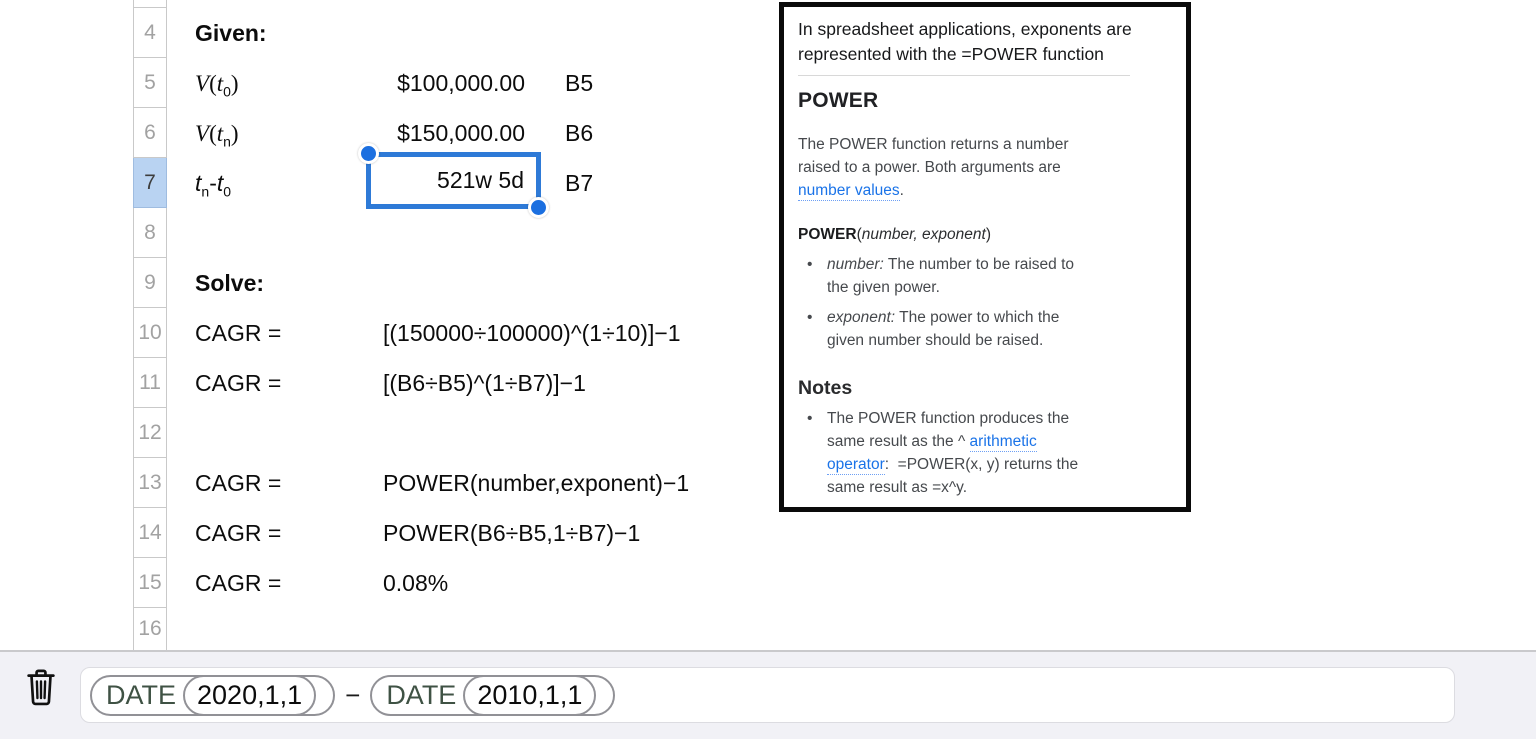  What do you see at coordinates (461, 83) in the screenshot?
I see `cell-b5-value: $100,000.00` at bounding box center [461, 83].